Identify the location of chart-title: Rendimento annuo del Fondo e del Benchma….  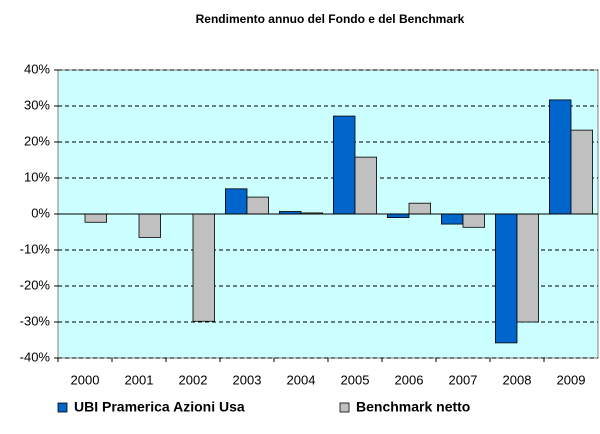
(330, 19).